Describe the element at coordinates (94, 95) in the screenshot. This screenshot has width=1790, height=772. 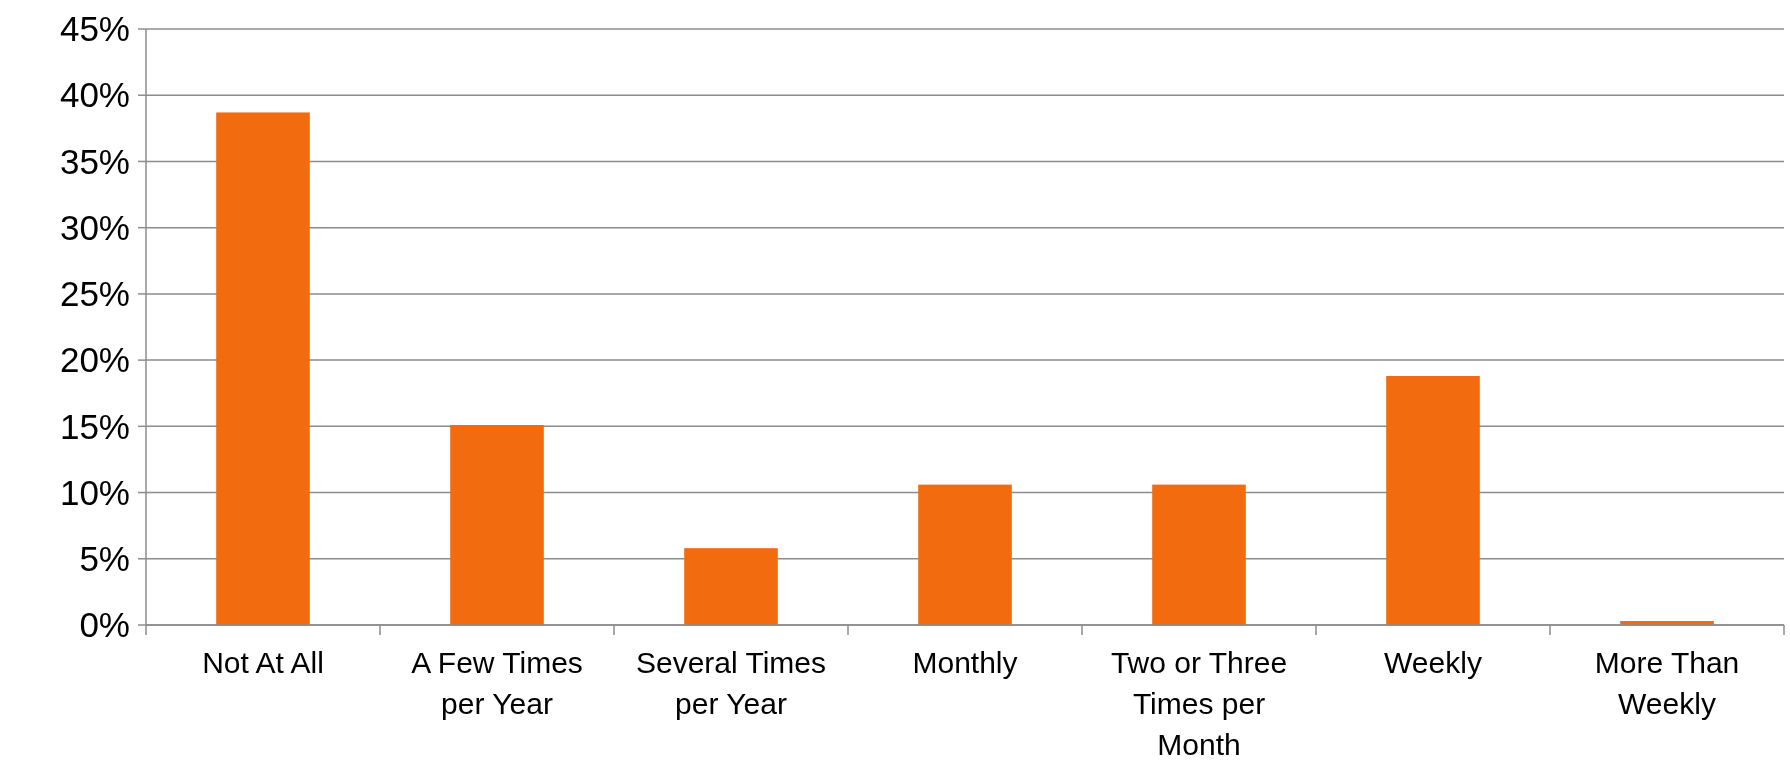
I see `y-tick-label: 40%` at that location.